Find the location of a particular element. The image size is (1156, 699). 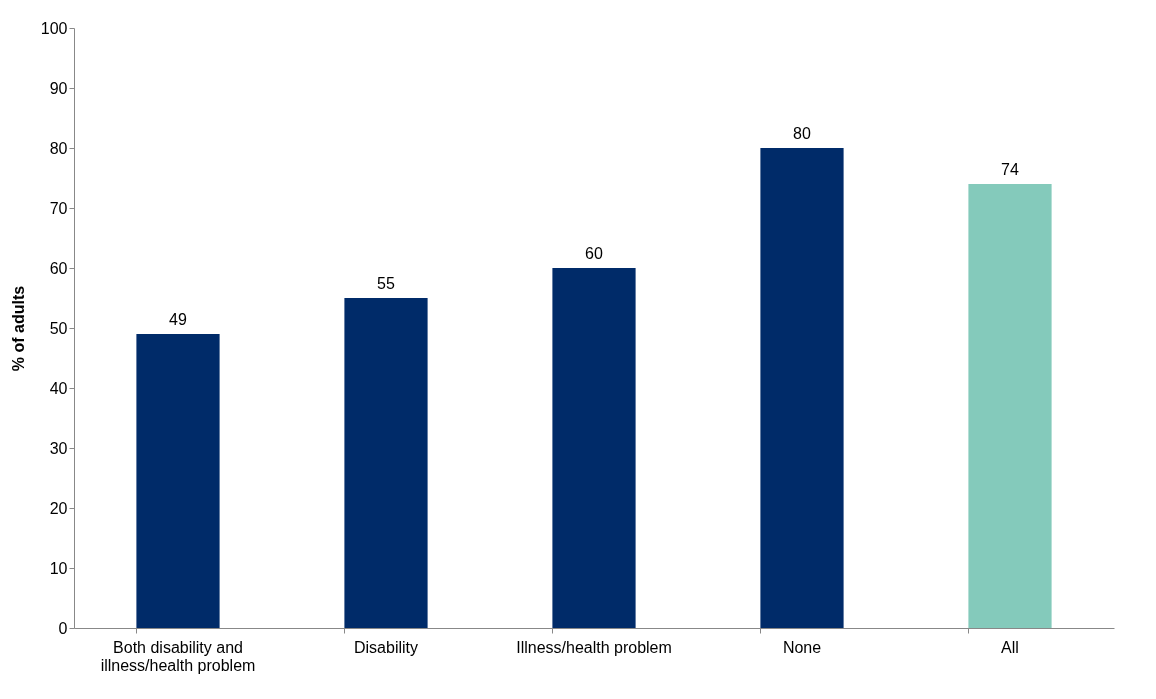

x-tick-label: Illness/health problem is located at coordinates (594, 647).